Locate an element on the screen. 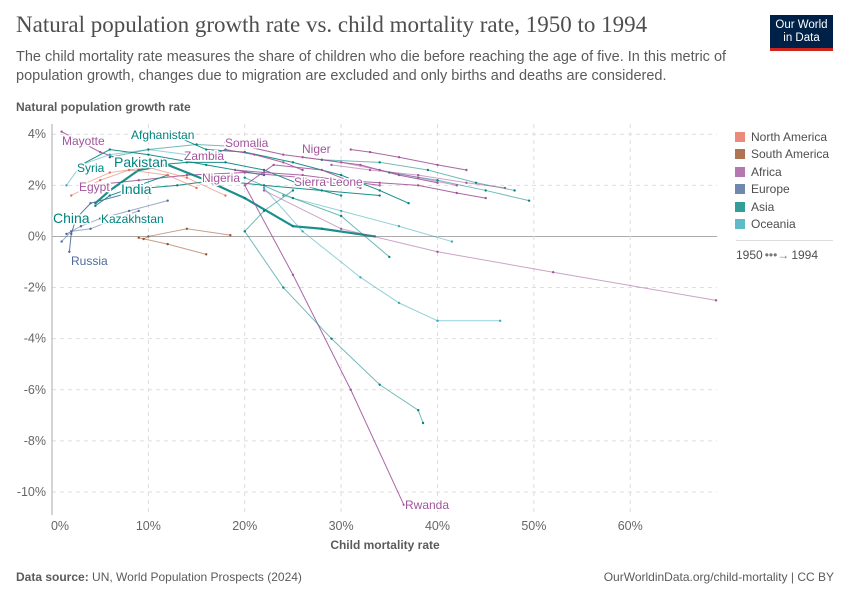 This screenshot has height=600, width=850. legend-label: Europe is located at coordinates (770, 189).